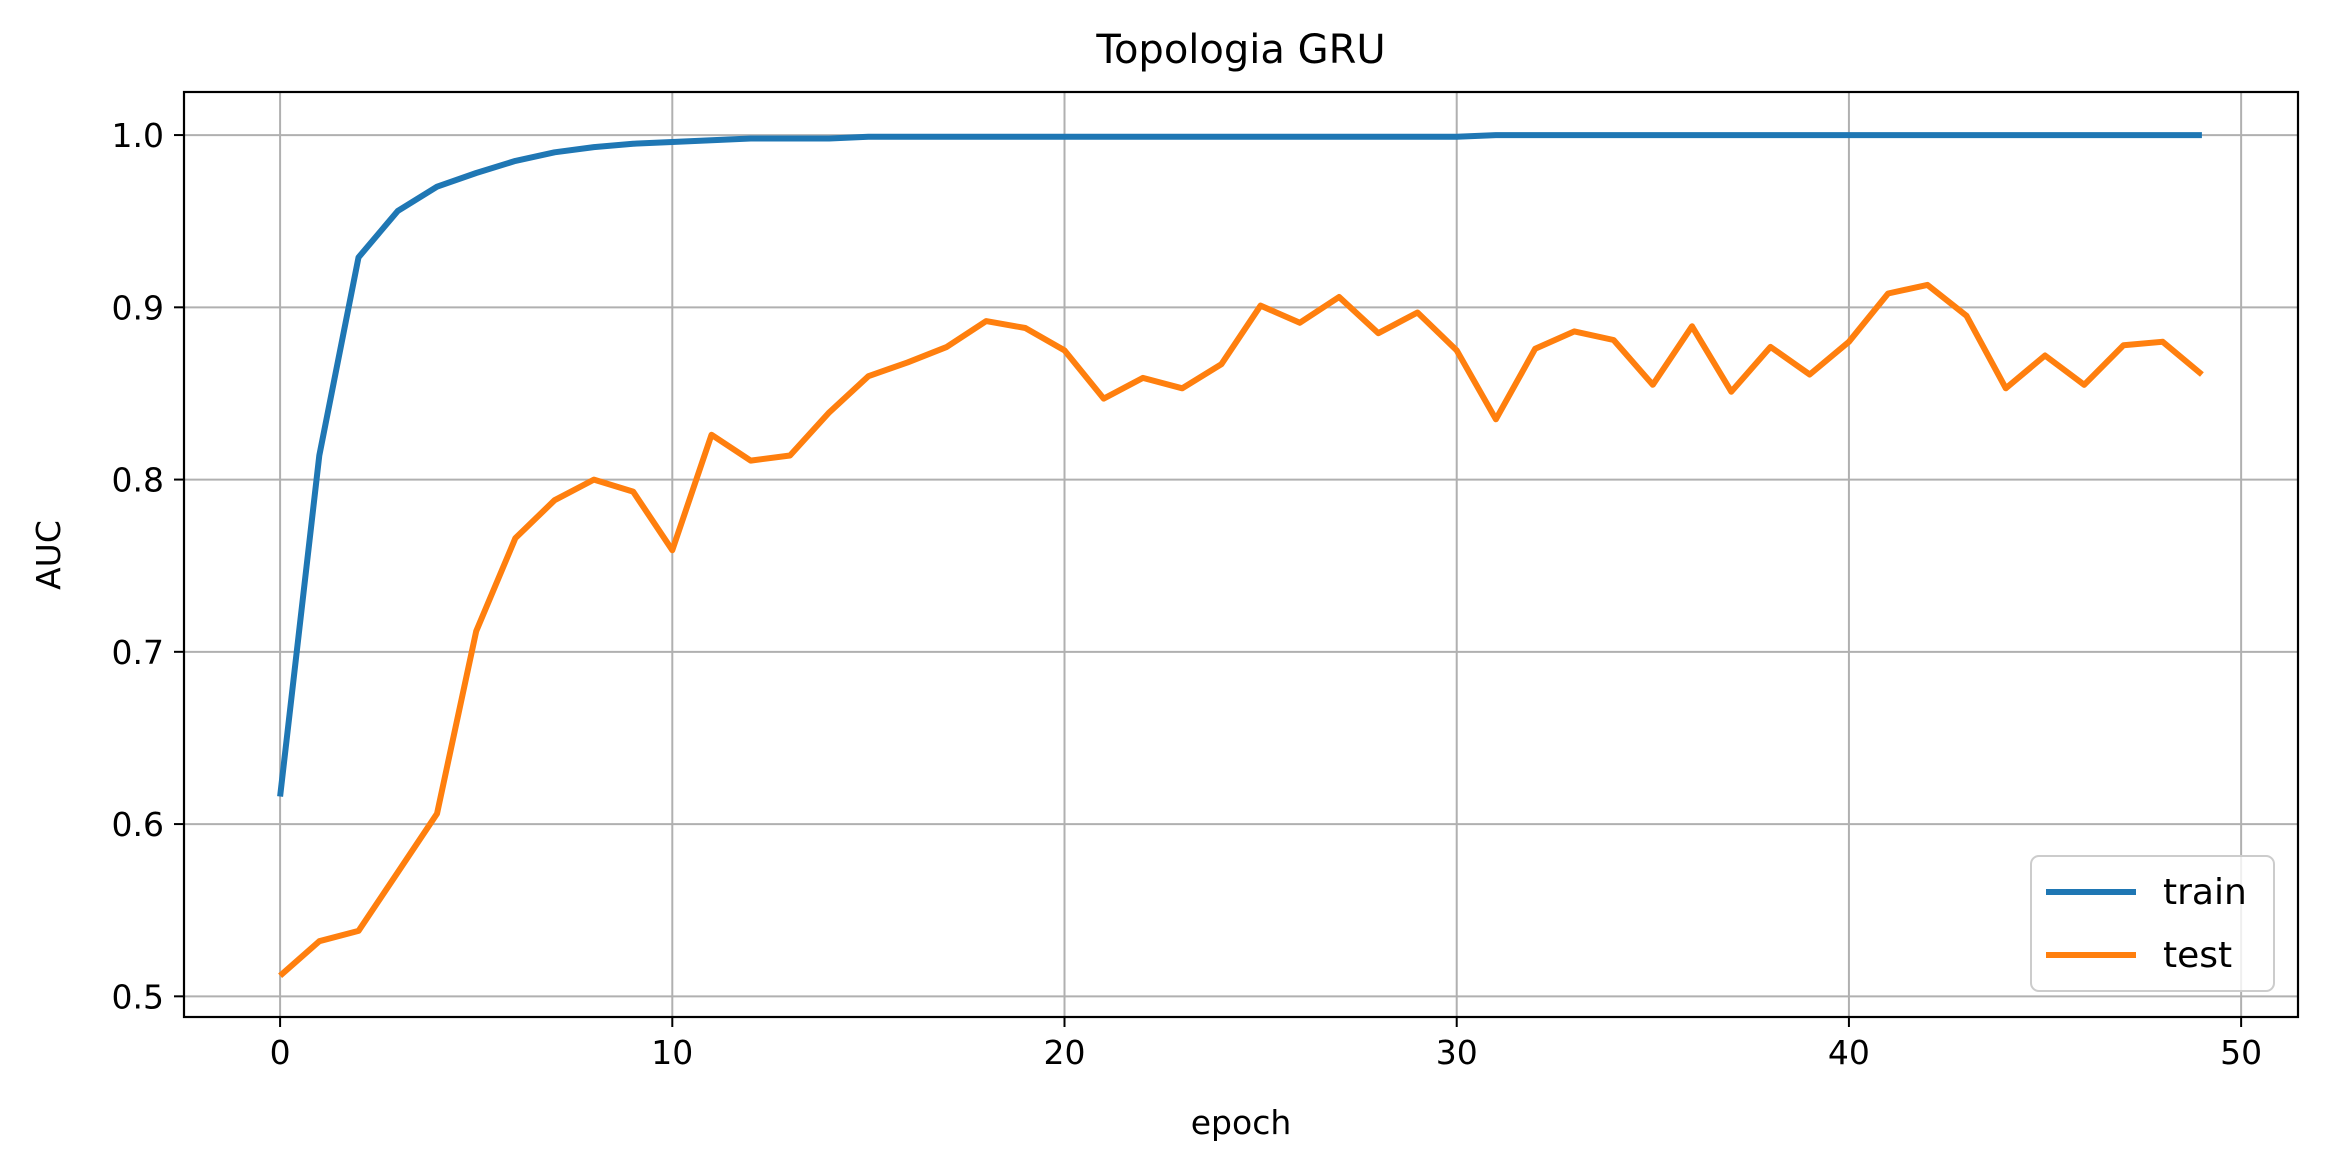 This screenshot has width=2327, height=1176. Describe the element at coordinates (1065, 1052) in the screenshot. I see `x-tick-label: 20` at that location.